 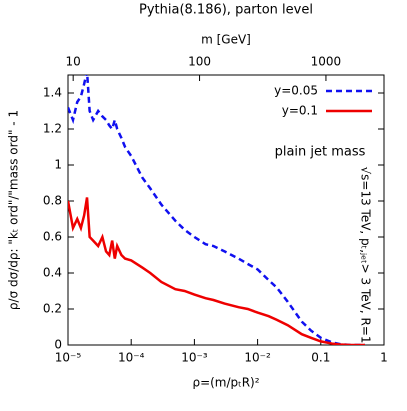 I want to click on x-tick-label: 1, so click(x=384, y=358).